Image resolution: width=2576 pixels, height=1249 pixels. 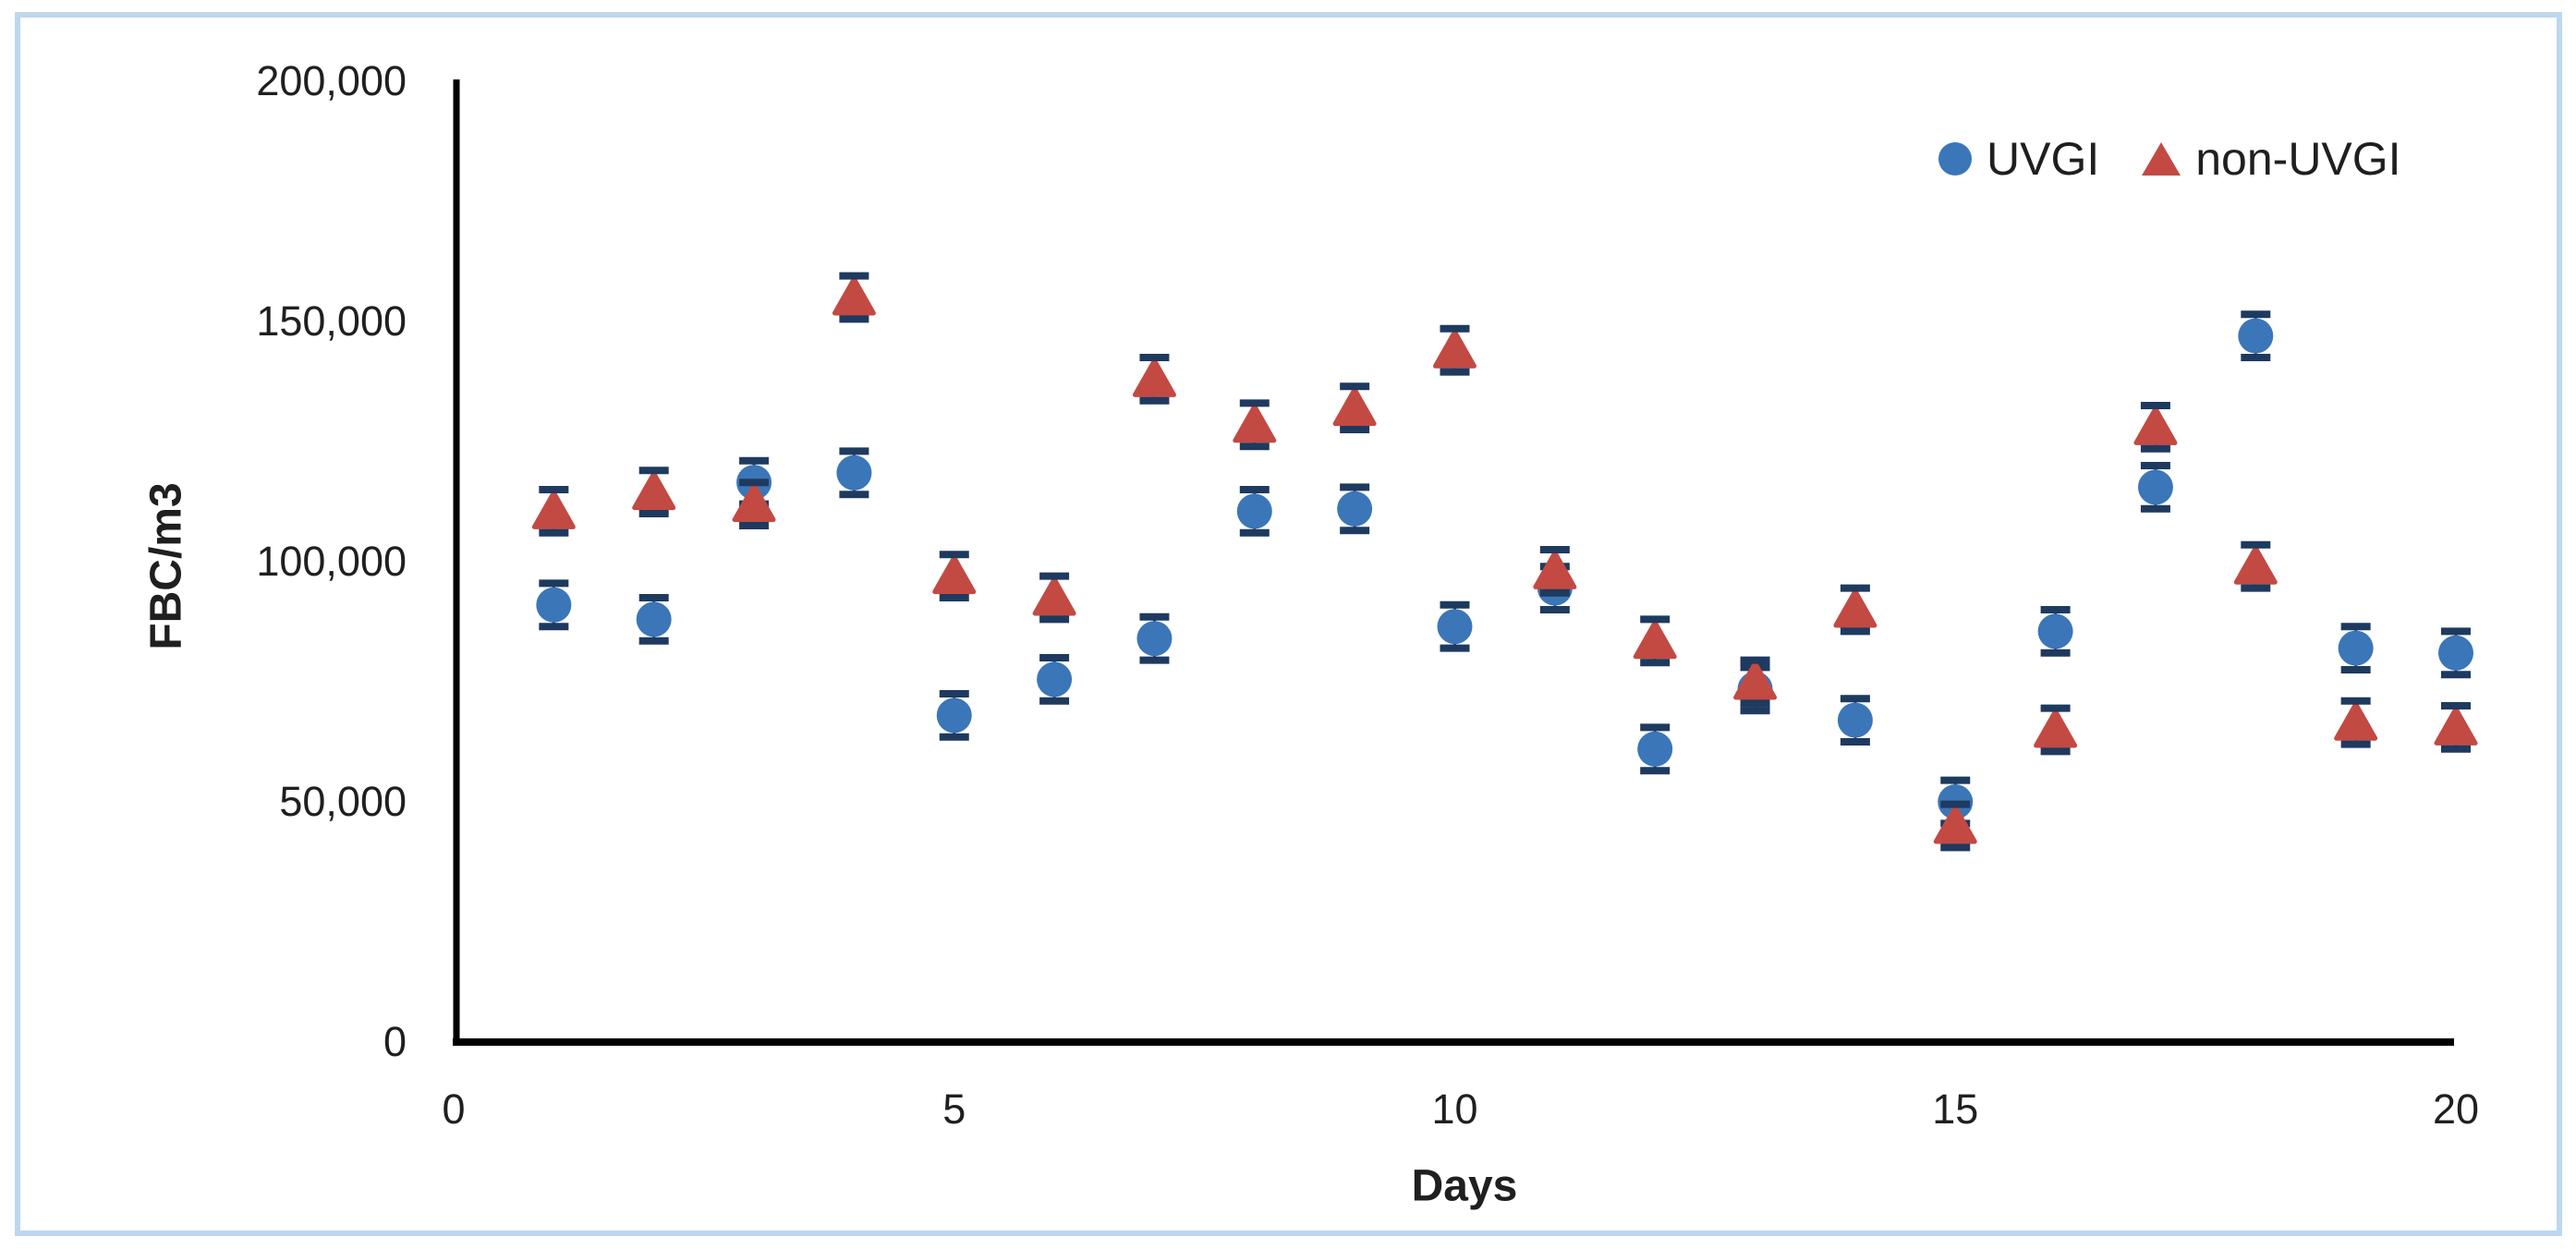 I want to click on y-tick-label-200000: 200,000, so click(x=331, y=80).